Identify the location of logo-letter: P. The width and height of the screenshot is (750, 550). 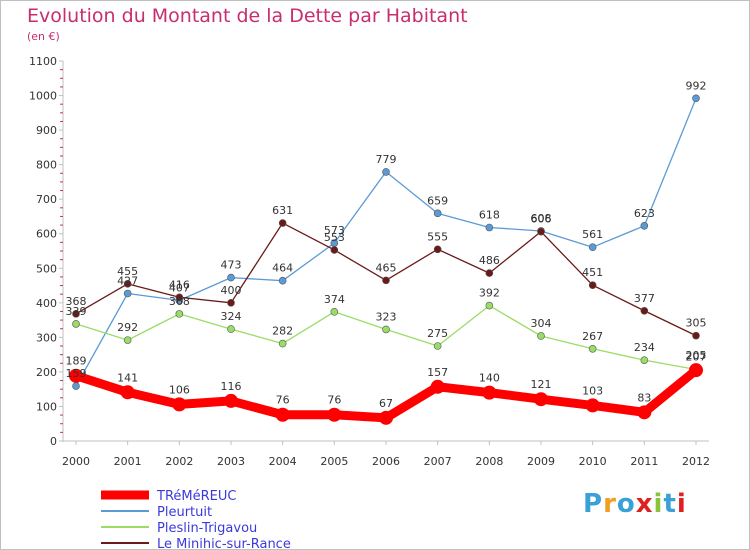
(593, 504).